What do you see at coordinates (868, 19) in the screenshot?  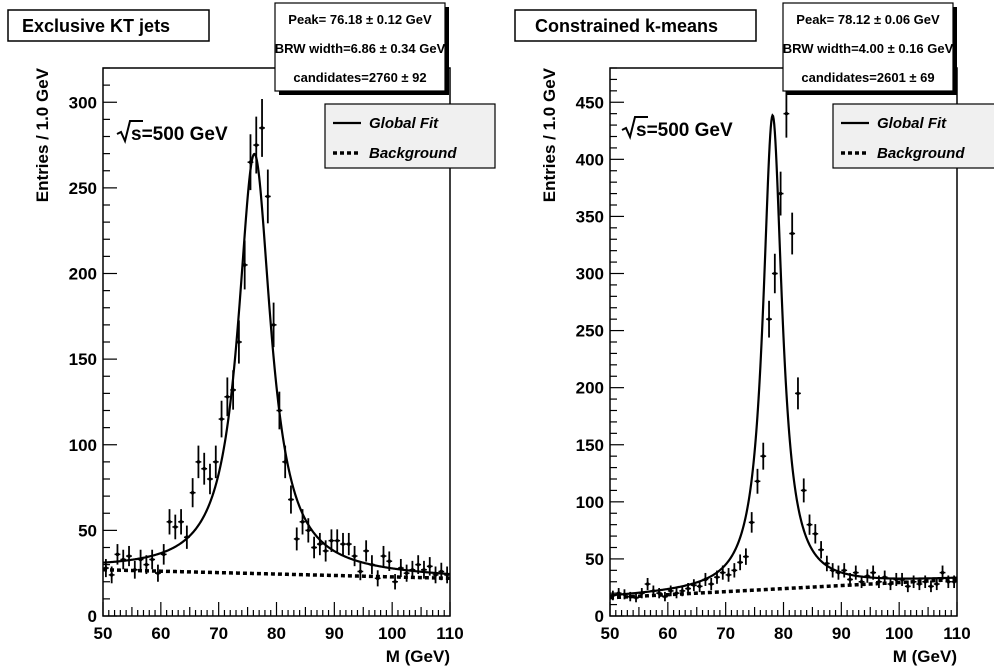 I see `stats-peak: Peak= 78.12 ± 0.06 GeV` at bounding box center [868, 19].